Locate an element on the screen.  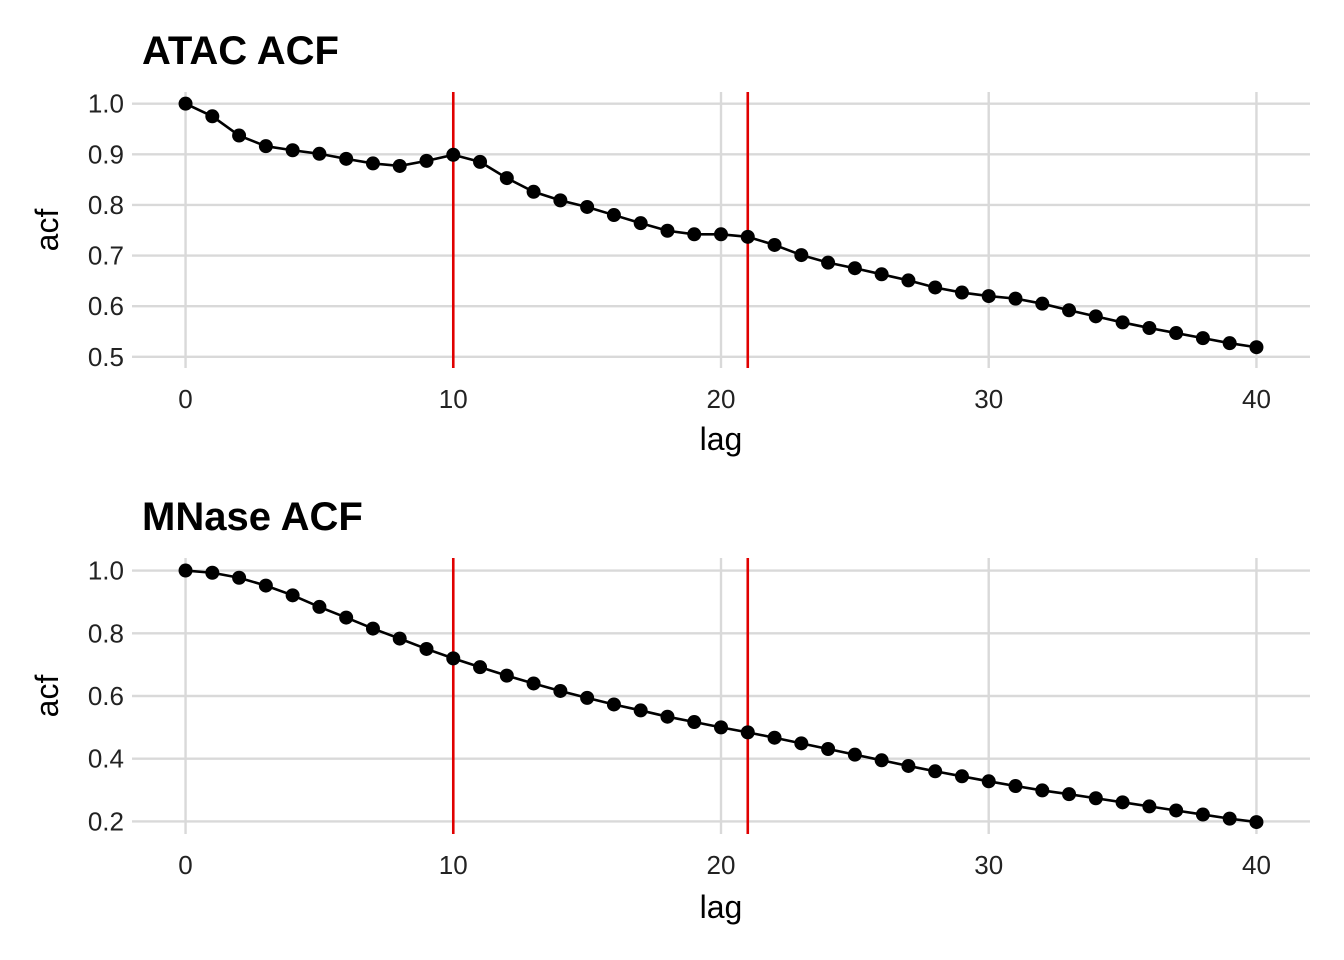
atac-y-tick-label: 0.8 is located at coordinates (106, 205).